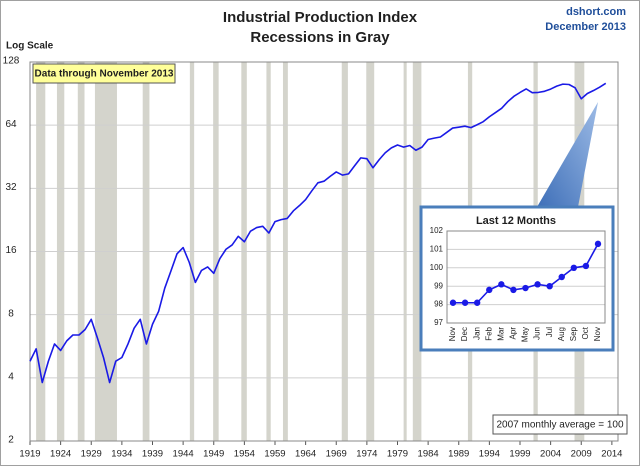  Describe the element at coordinates (60, 454) in the screenshot. I see `x-tick-label: 1924` at that location.